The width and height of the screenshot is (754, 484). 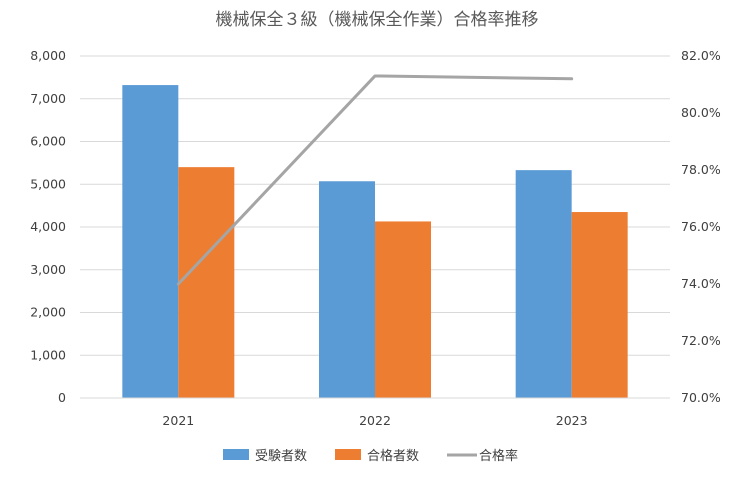 I want to click on x-tick-label: 2023, so click(x=572, y=420).